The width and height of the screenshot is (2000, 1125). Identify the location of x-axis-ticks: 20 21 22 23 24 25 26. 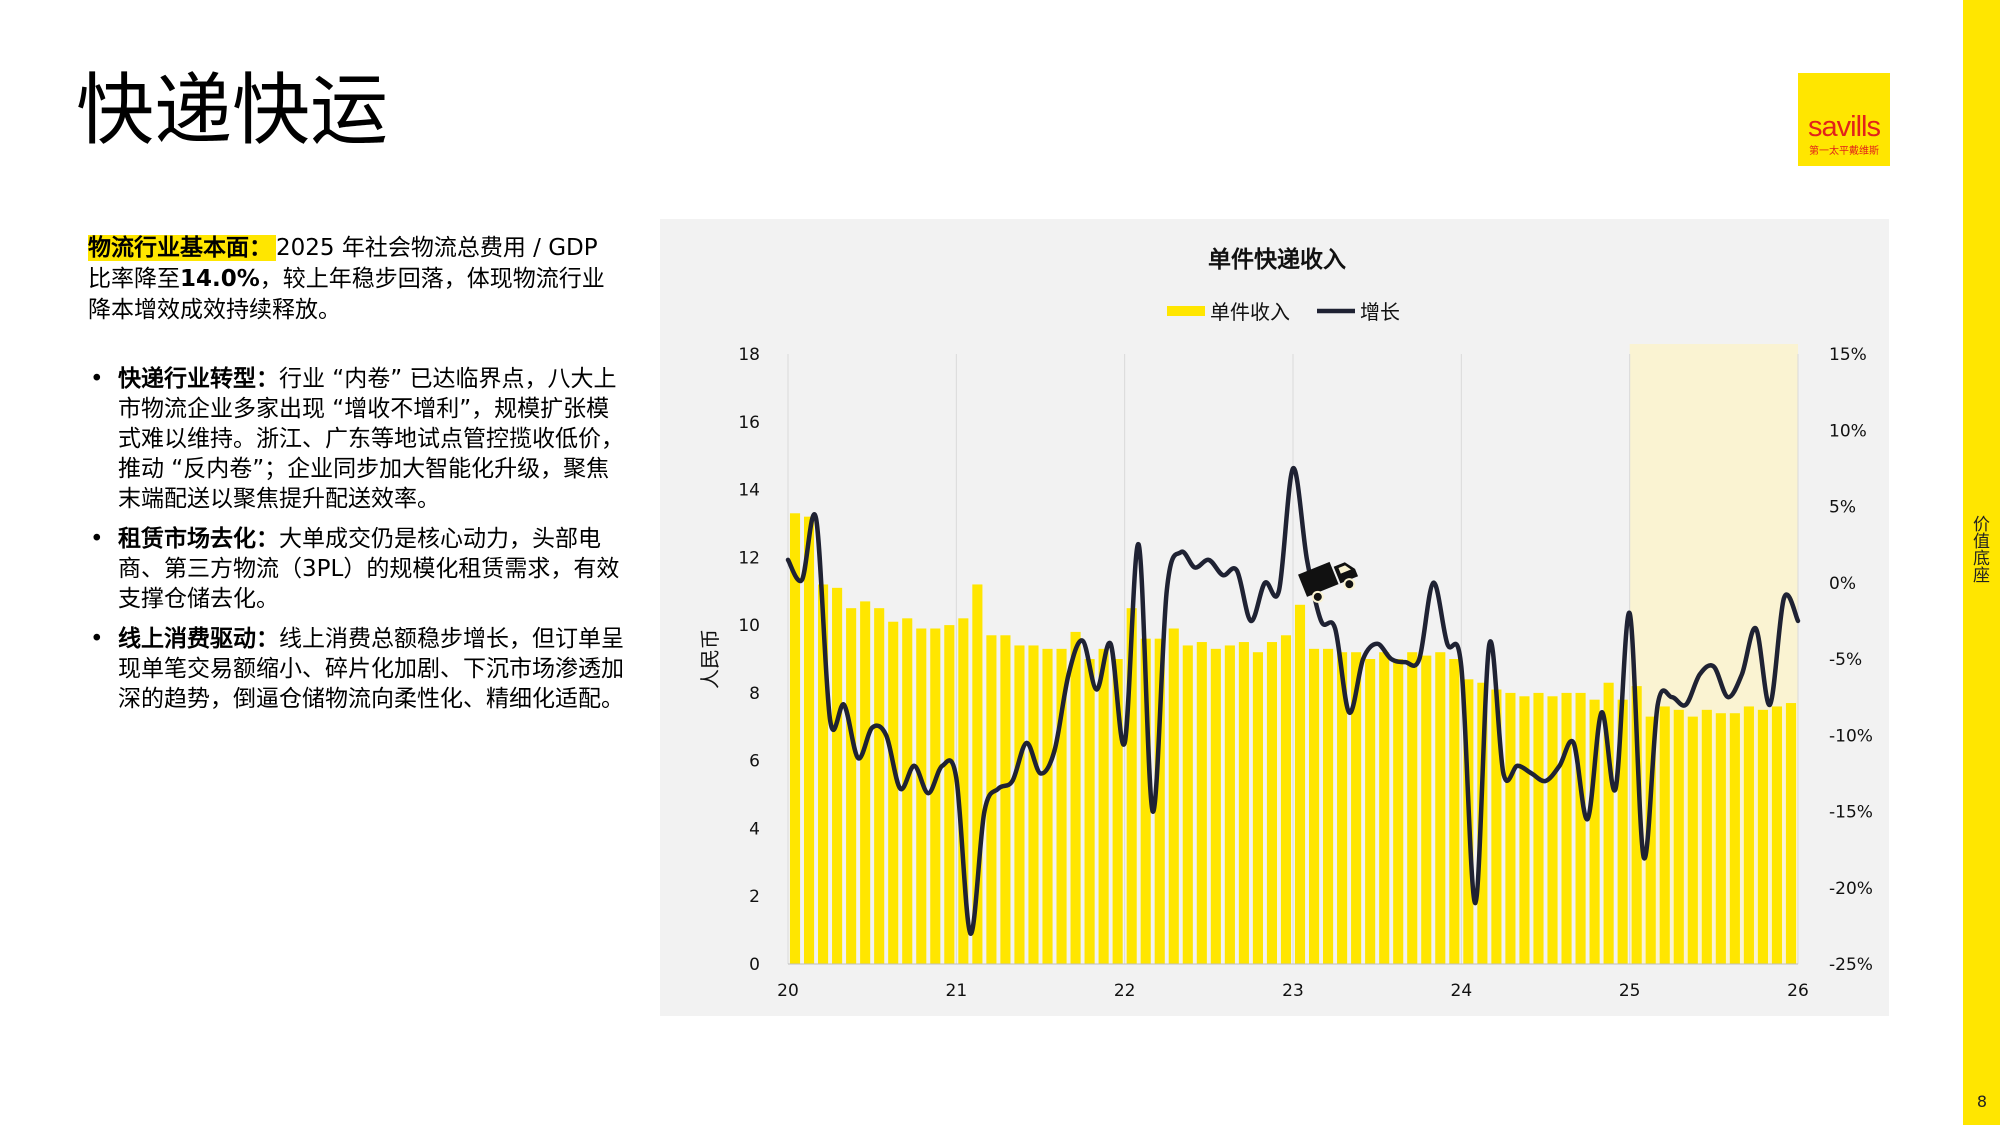
(1293, 991).